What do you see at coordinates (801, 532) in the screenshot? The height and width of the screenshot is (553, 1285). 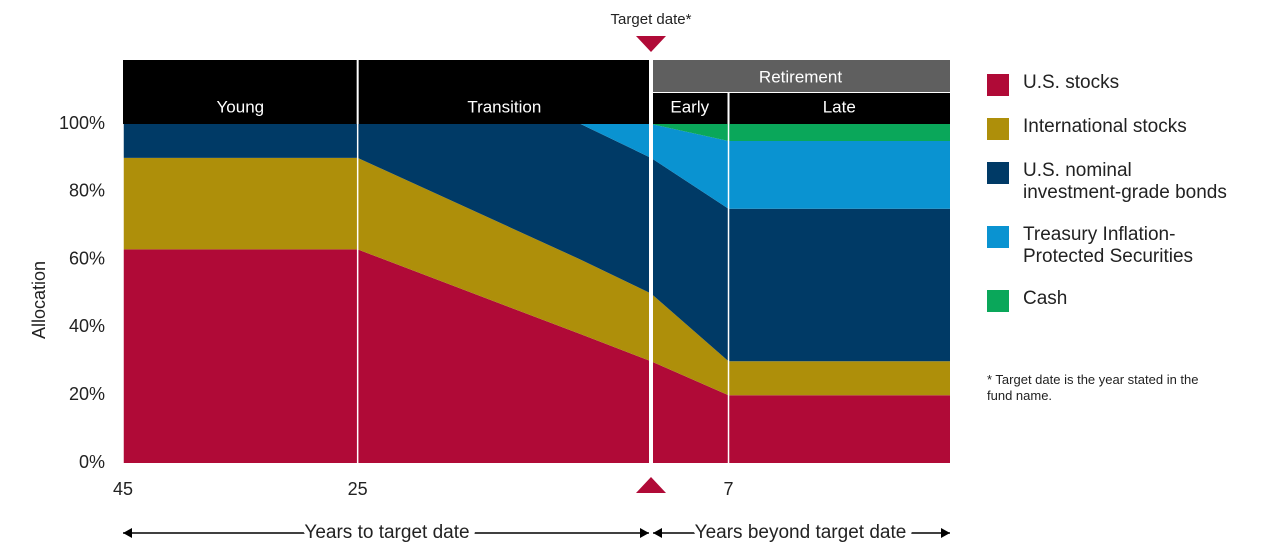 I see `x-axis-label: Years beyond target date` at bounding box center [801, 532].